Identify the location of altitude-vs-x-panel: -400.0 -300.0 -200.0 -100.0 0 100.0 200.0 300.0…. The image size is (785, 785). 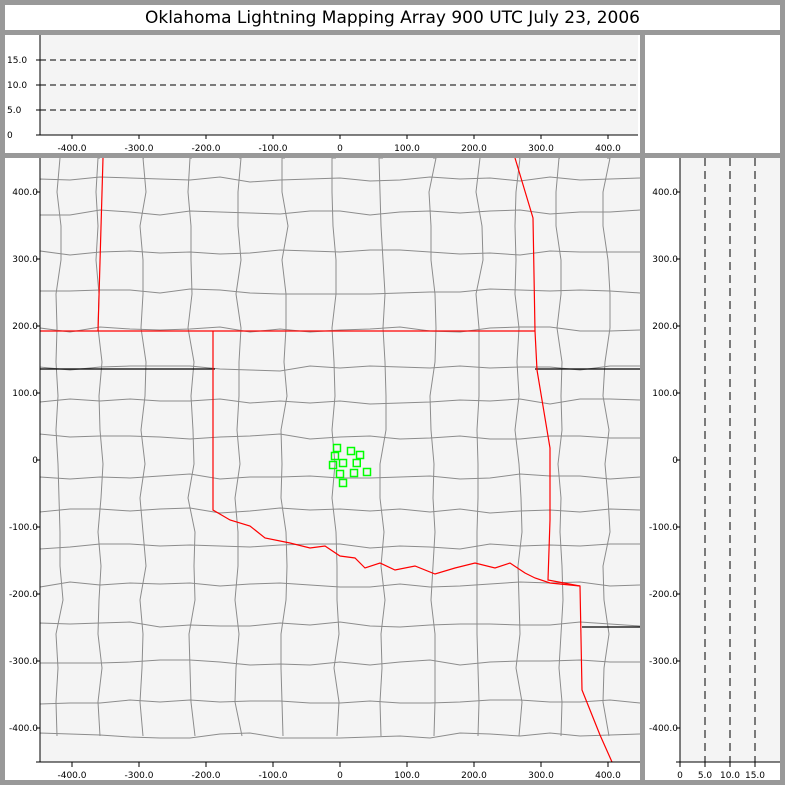
(322, 94).